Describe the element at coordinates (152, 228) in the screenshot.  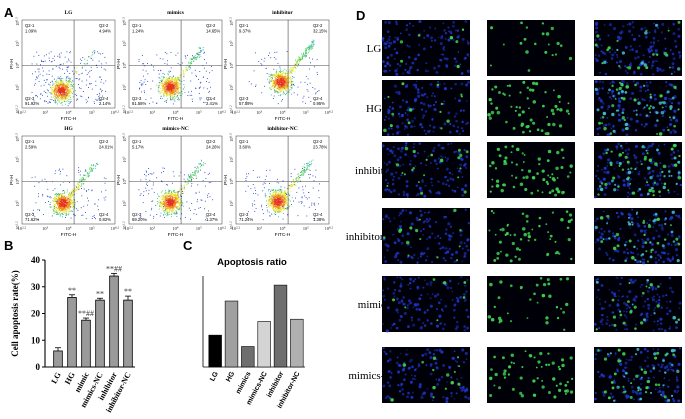
I see `x-tick-label: 103` at that location.